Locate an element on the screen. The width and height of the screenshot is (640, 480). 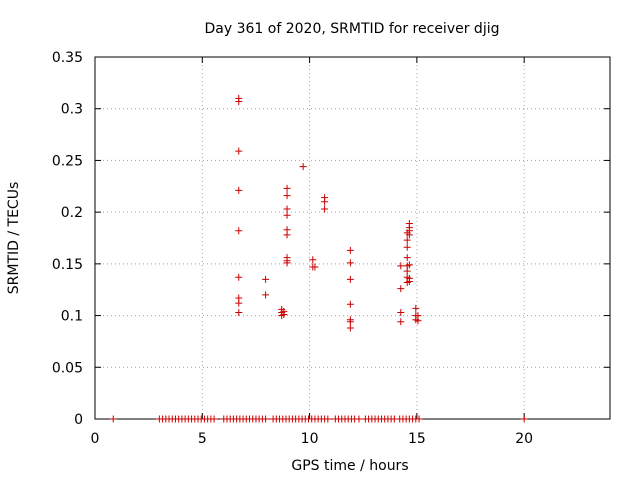
y-tick-label: 0.2 is located at coordinates (72, 213).